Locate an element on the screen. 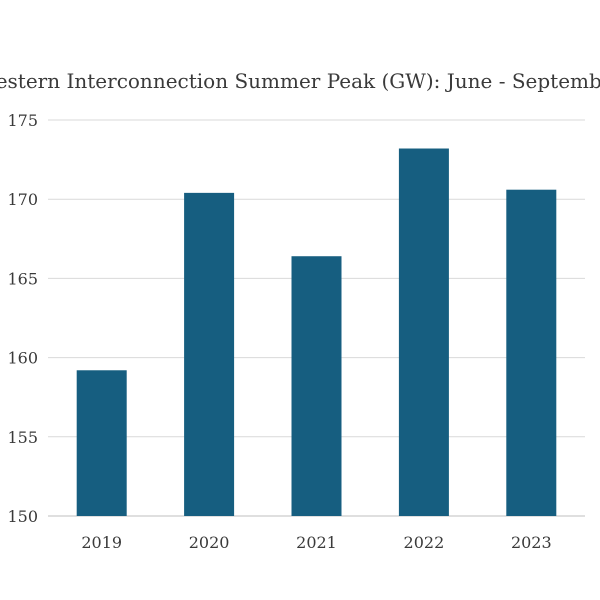 The height and width of the screenshot is (600, 600). x-axis-tick-labels: 2019 2020 2021 2022 2023 is located at coordinates (316, 542).